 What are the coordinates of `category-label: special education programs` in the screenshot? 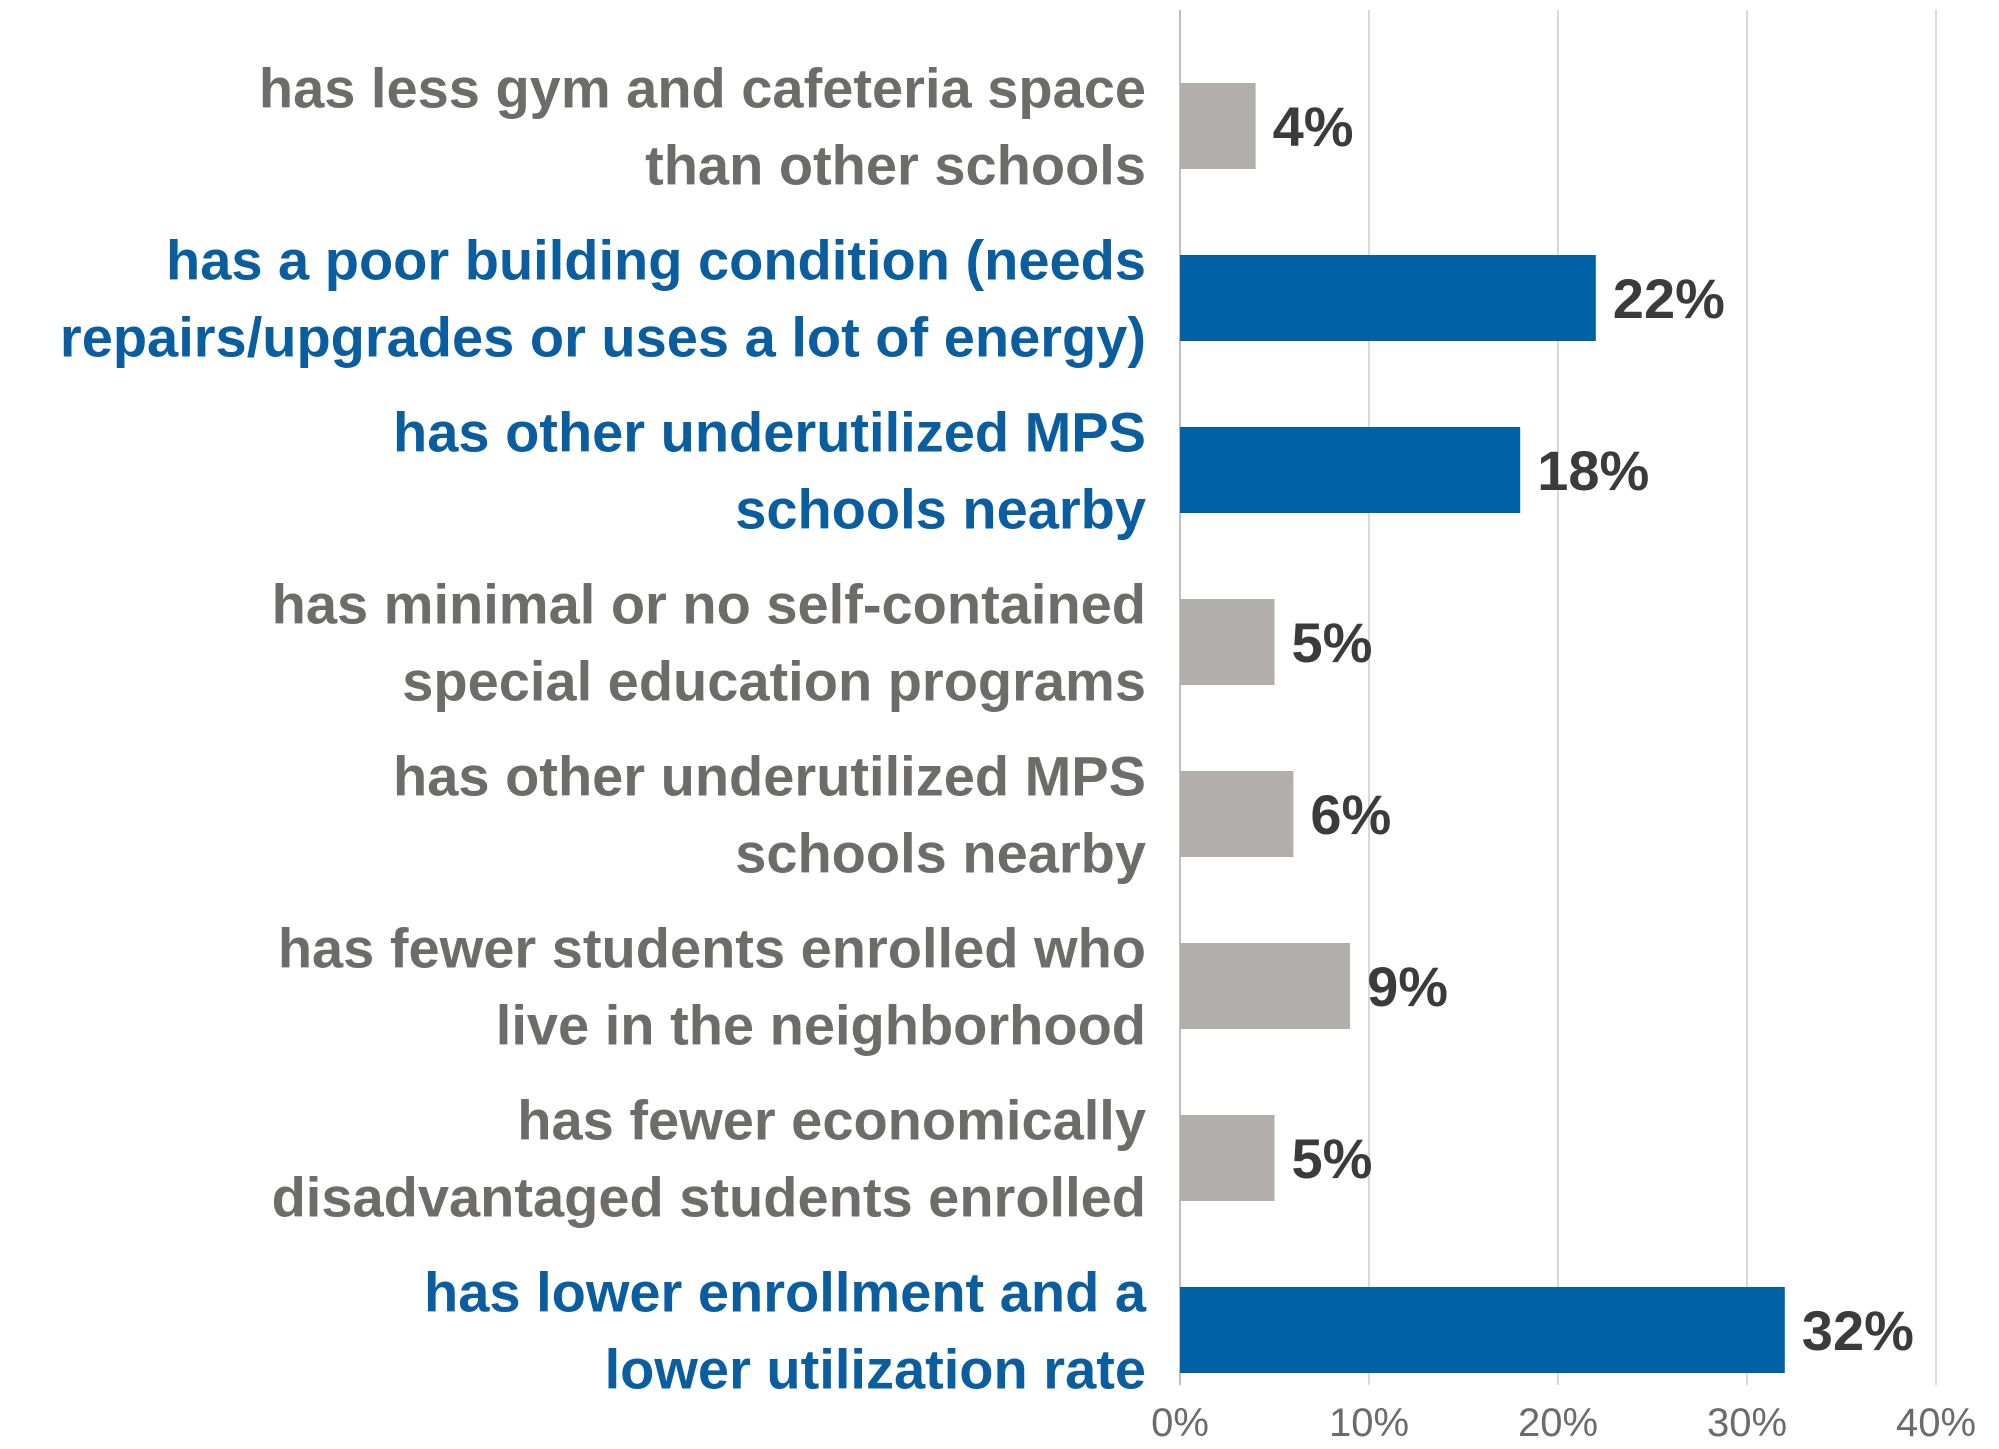 It's located at (774, 681).